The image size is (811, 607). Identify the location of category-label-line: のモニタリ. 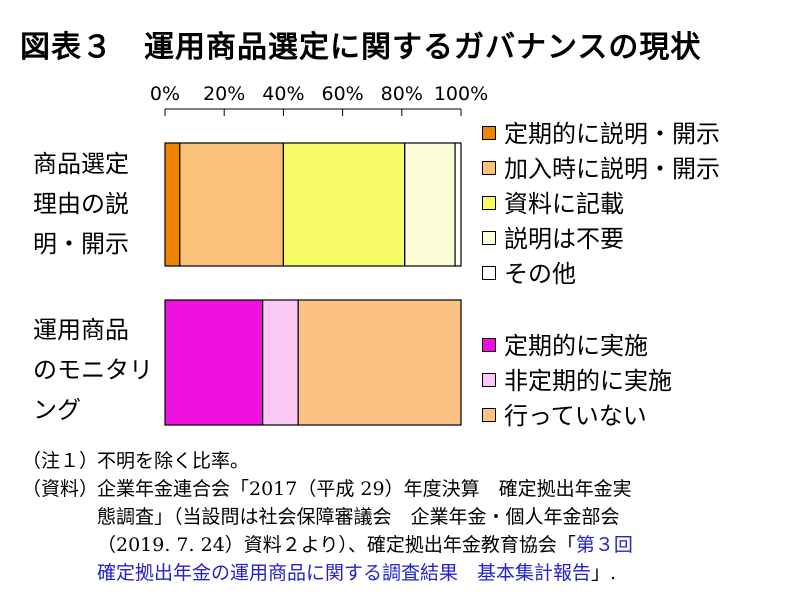
(93, 370).